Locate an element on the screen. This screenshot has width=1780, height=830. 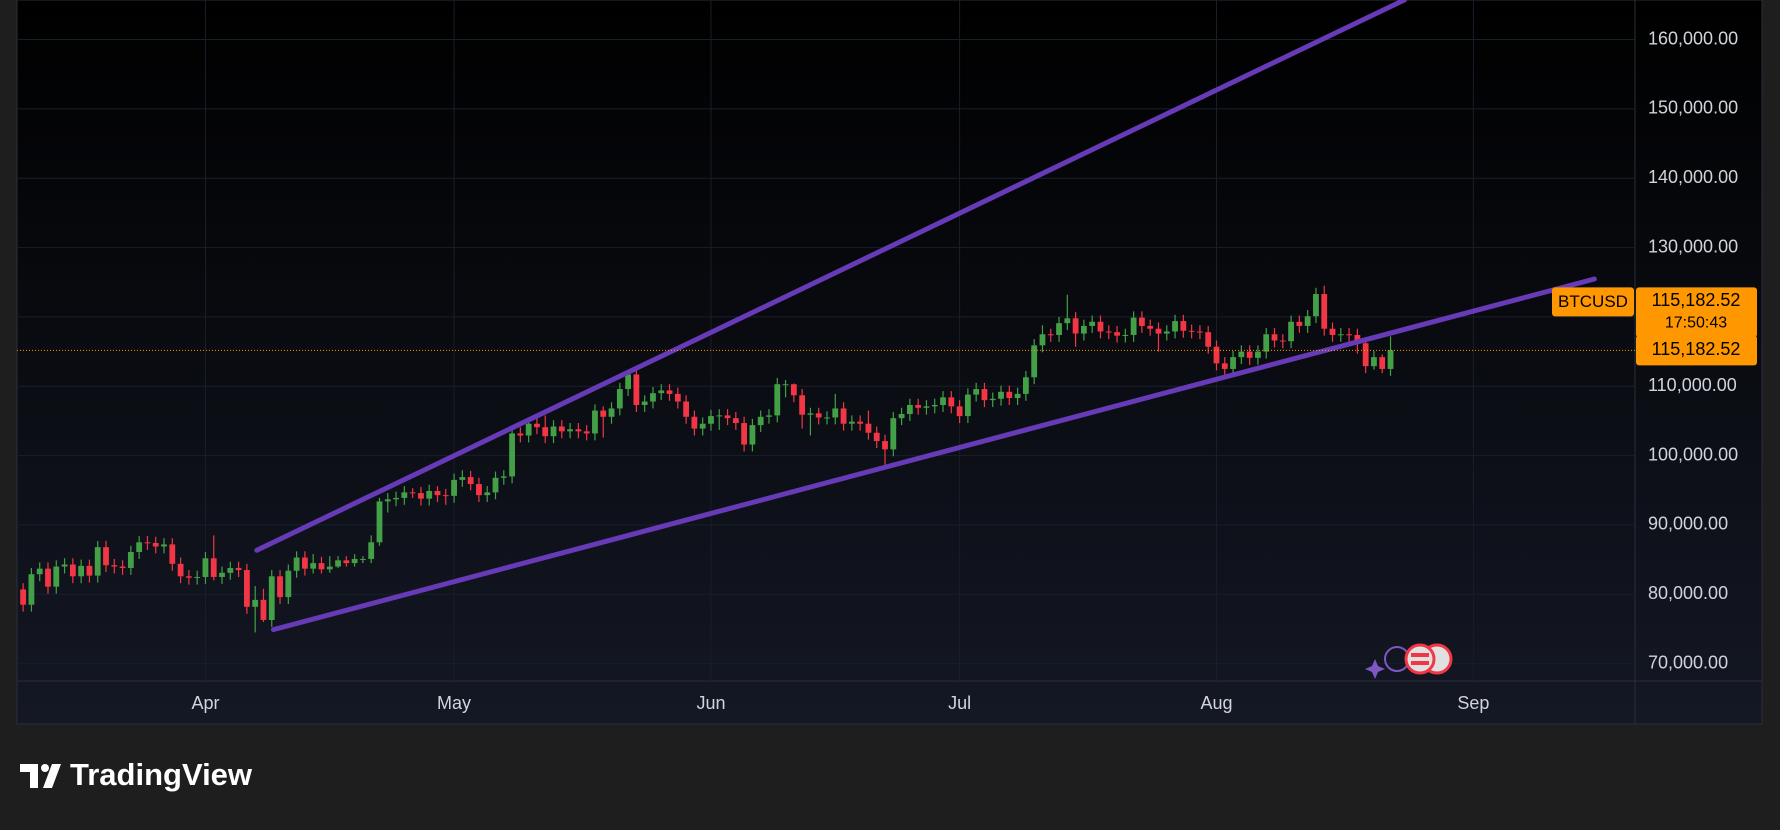
y-tick-label: 70,000.00 is located at coordinates (1688, 662).